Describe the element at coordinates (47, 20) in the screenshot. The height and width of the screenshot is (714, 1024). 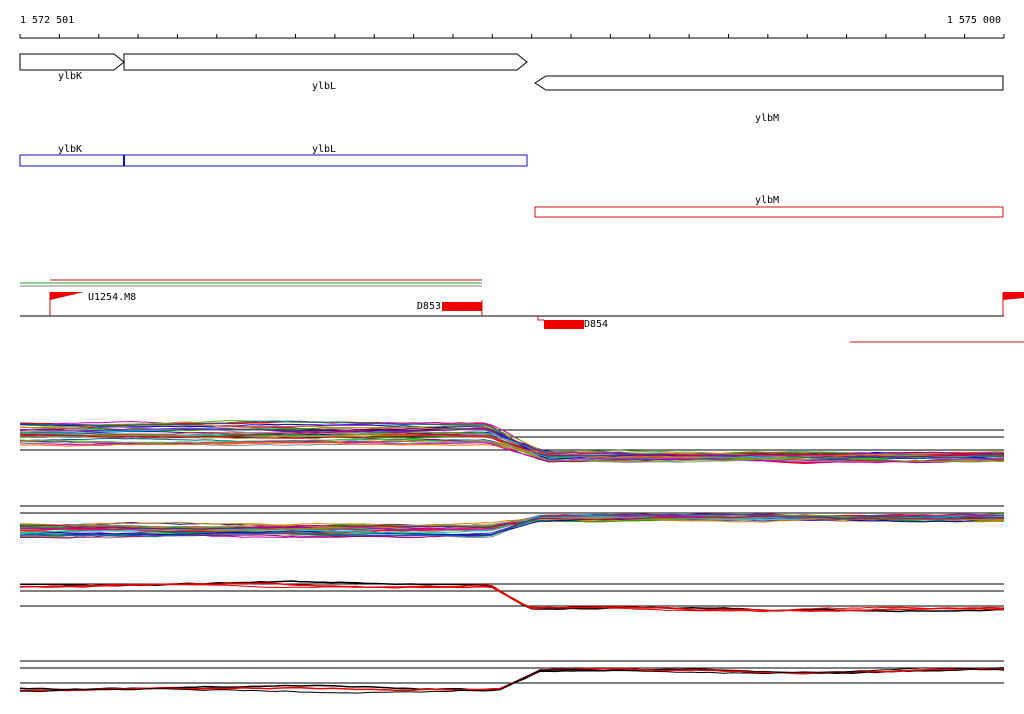
I see `ruler-start: 1 572 501` at that location.